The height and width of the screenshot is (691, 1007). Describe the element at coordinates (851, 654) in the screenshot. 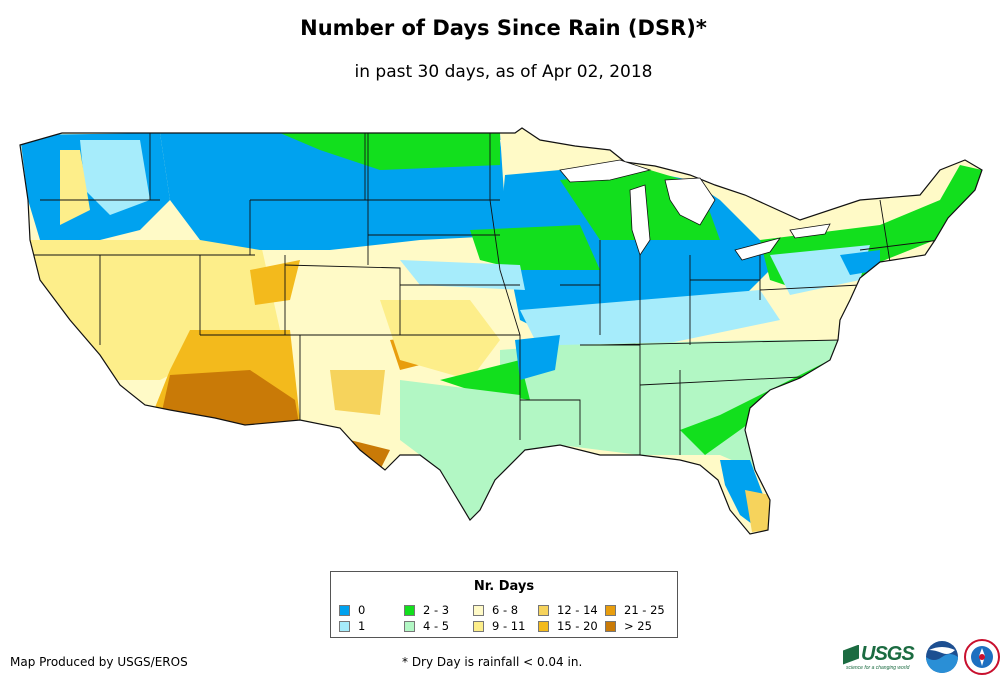

I see `usgs-wave-icon` at that location.